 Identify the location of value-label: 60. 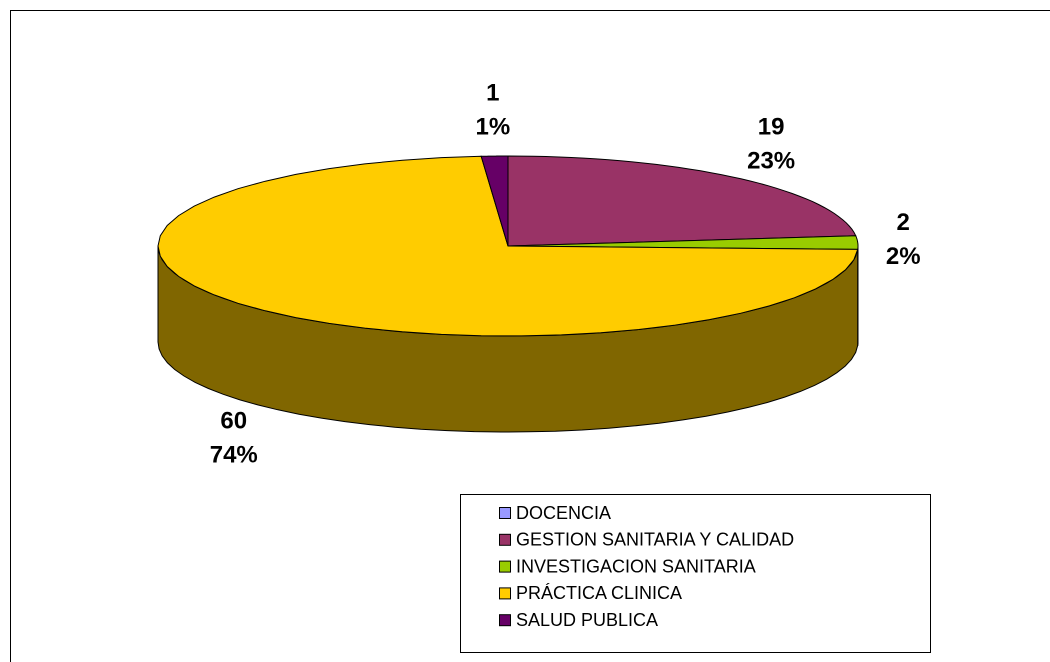
(233, 421).